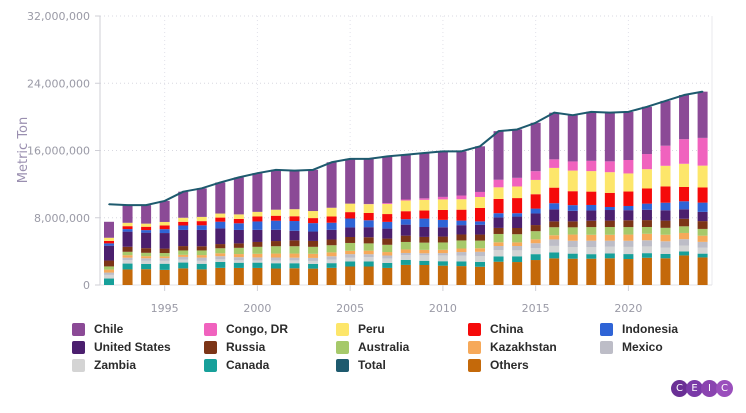 The height and width of the screenshot is (413, 746). I want to click on legend-item-china: China, so click(495, 329).